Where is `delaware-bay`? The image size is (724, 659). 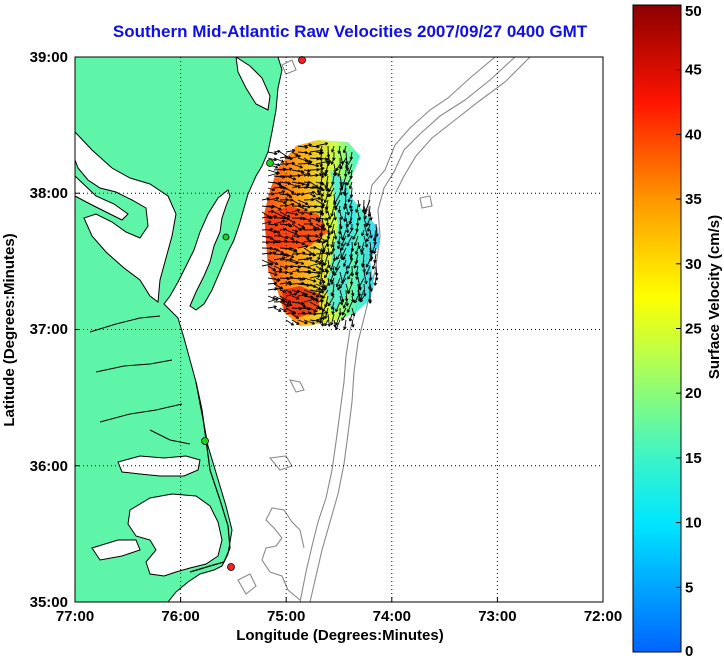 delaware-bay is located at coordinates (253, 84).